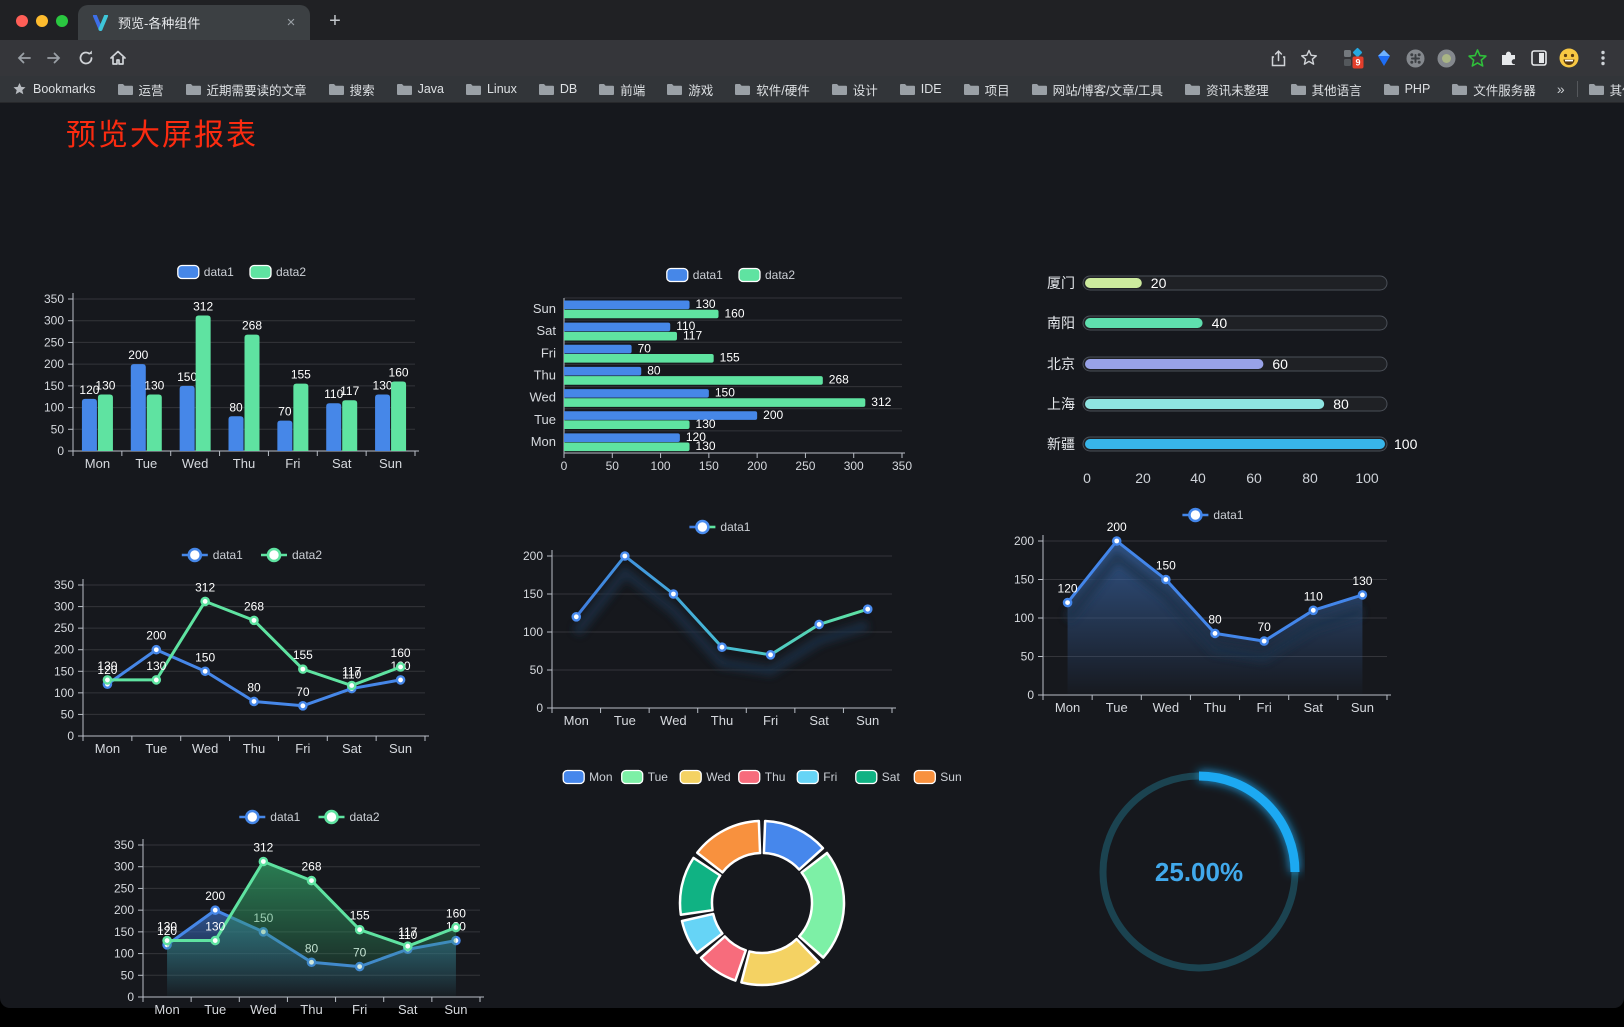 The image size is (1624, 1027). What do you see at coordinates (1226, 89) in the screenshot?
I see `bookmark-folder: 资讯未整理` at bounding box center [1226, 89].